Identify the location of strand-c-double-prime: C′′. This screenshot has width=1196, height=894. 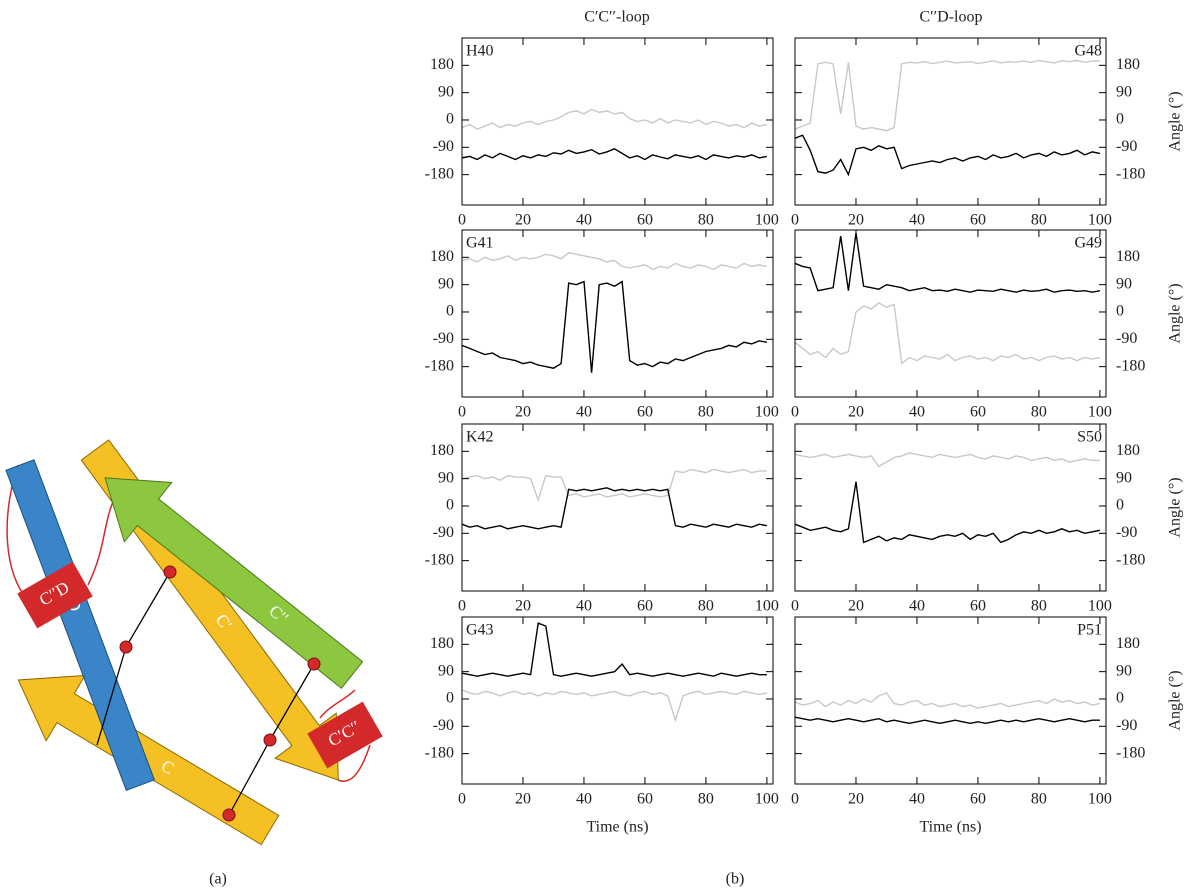
(234, 583).